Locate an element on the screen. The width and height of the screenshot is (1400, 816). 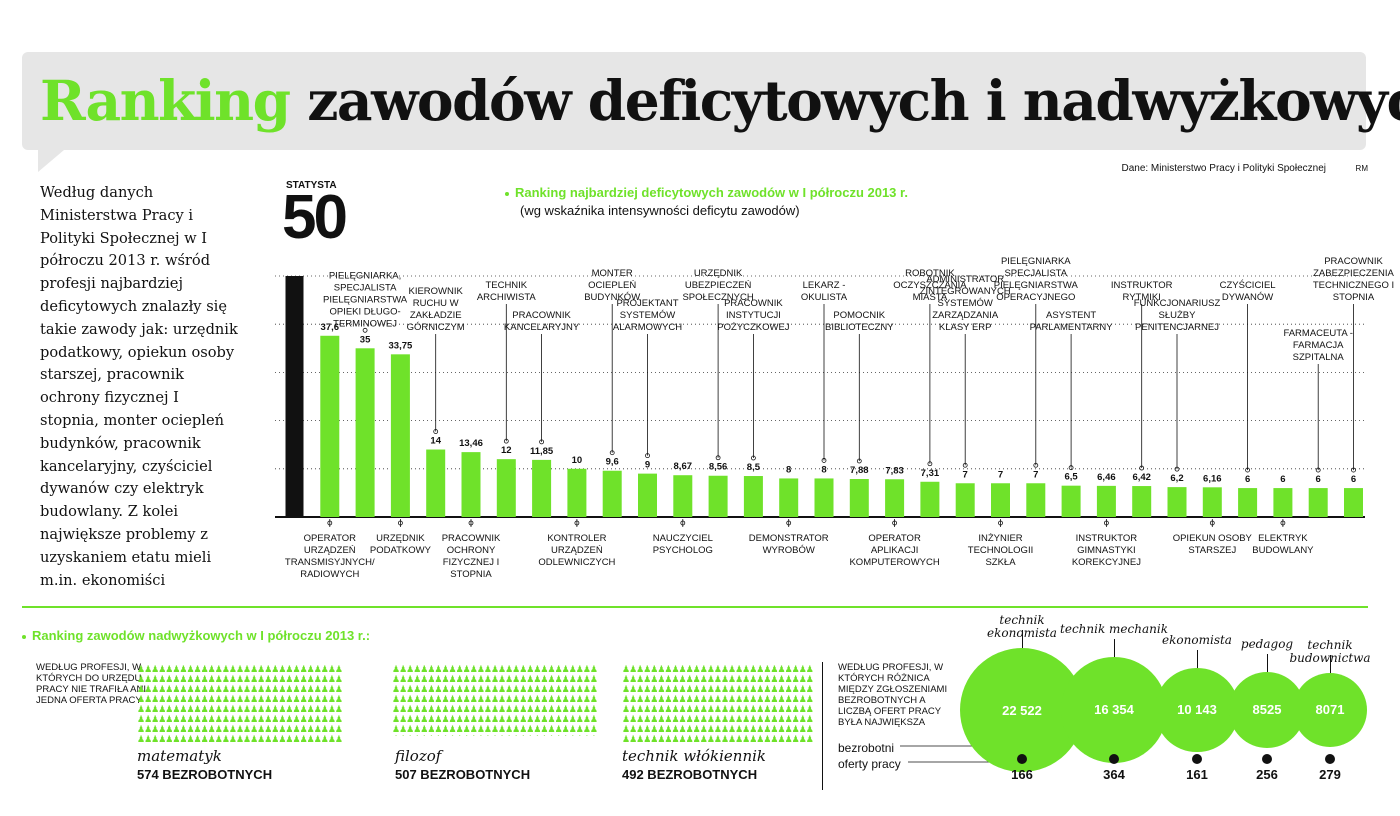
category-label: OCIEPLEŃ is located at coordinates (612, 285).